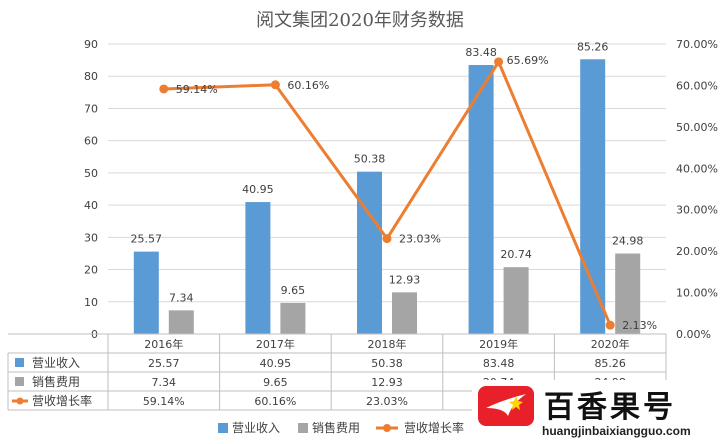 The image size is (720, 444). Describe the element at coordinates (610, 407) in the screenshot. I see `watermark-title: 百香果号` at that location.